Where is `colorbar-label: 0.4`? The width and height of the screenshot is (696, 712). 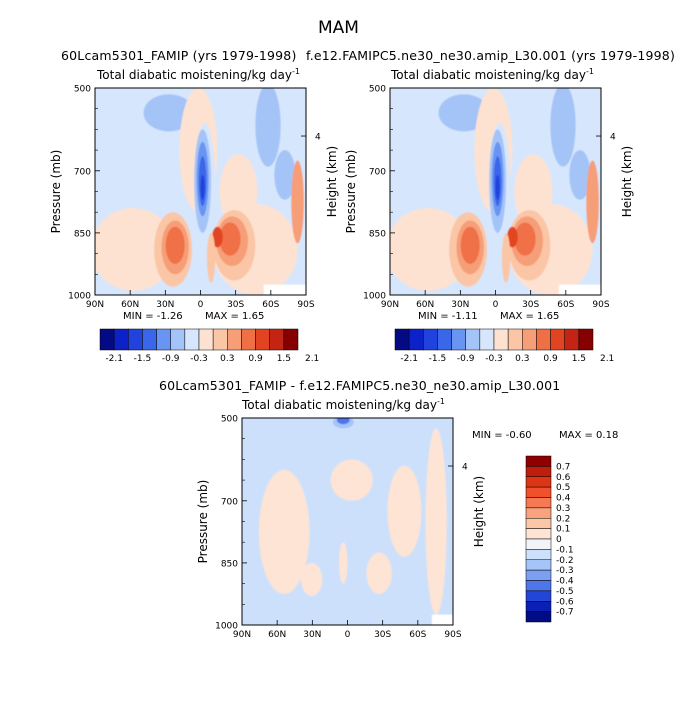
colorbar-label: 0.4 is located at coordinates (563, 499).